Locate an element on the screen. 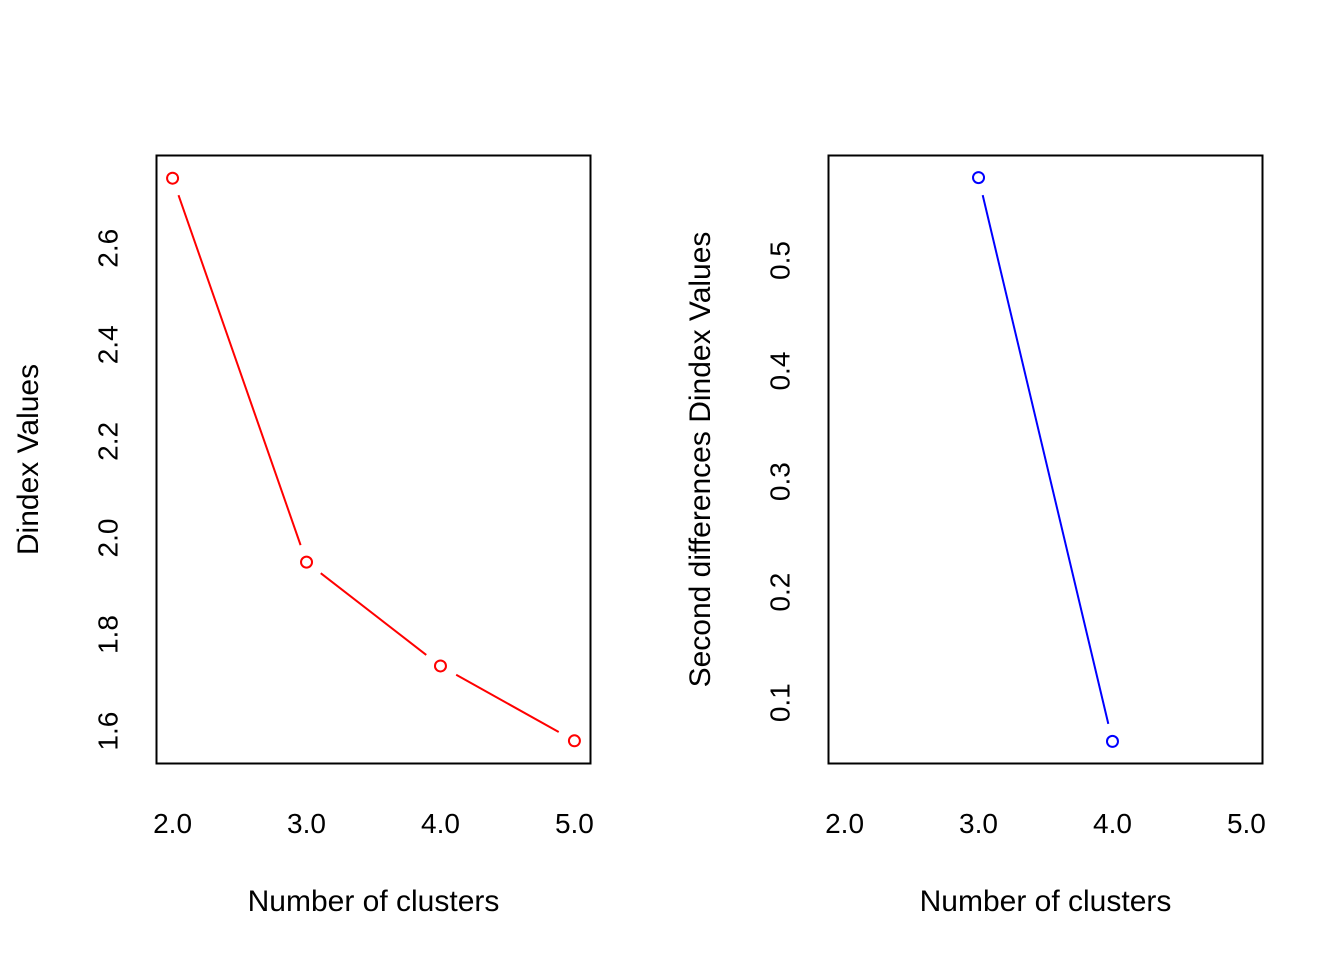  y-tick-label: 0.4 is located at coordinates (780, 371).